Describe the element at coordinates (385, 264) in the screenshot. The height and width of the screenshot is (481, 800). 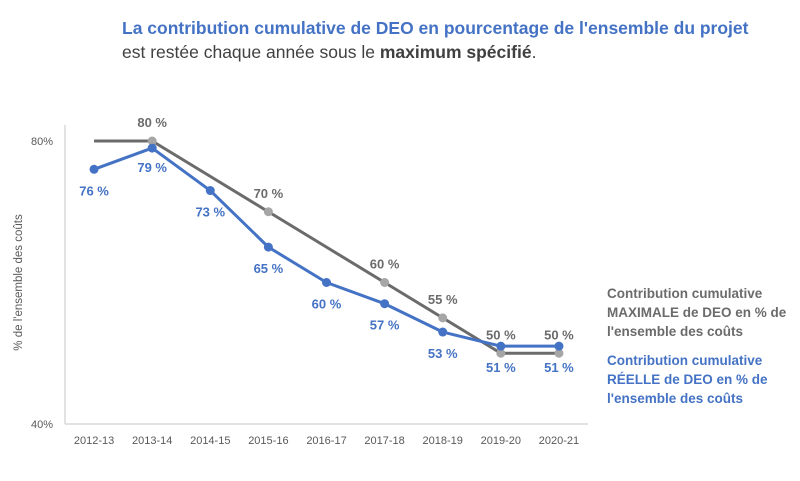
I see `max-data-label: 60 %` at that location.